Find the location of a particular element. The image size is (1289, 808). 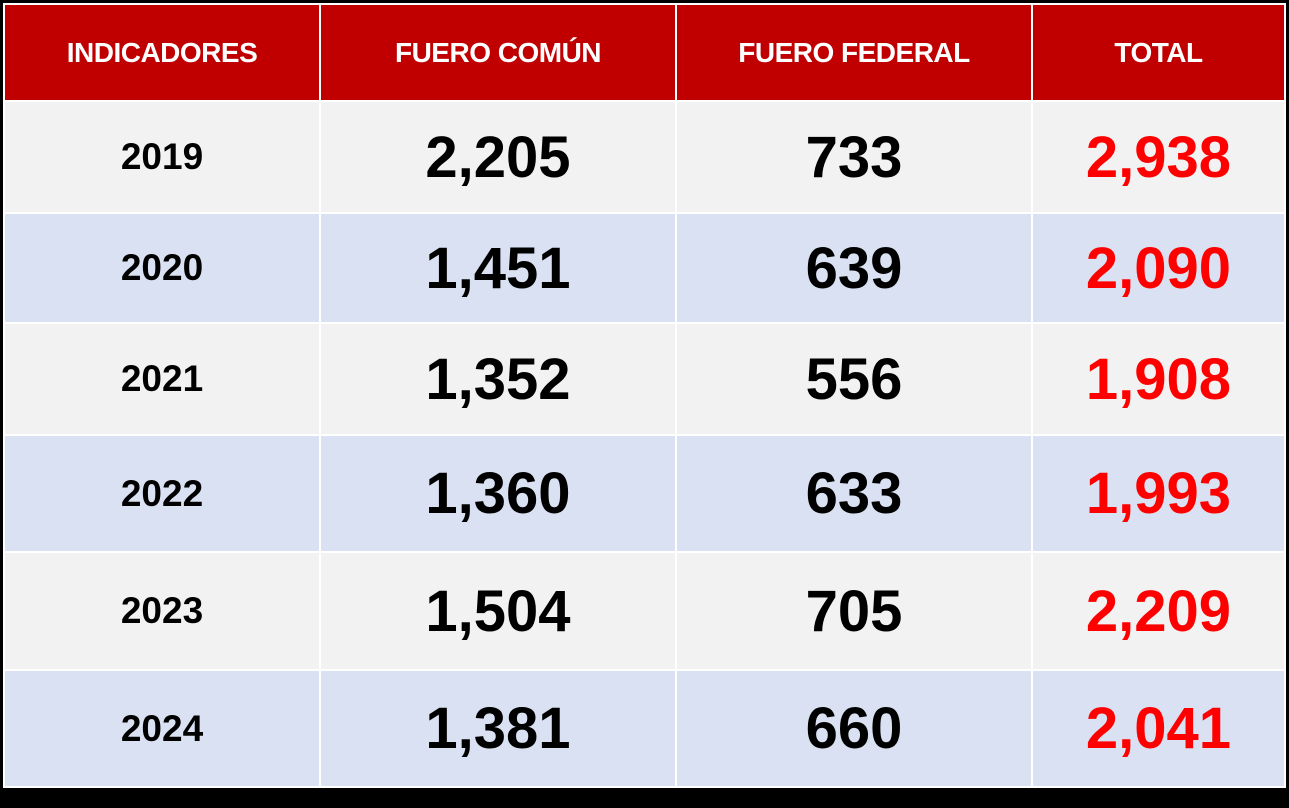

total-cell: 1,908 is located at coordinates (1158, 379).